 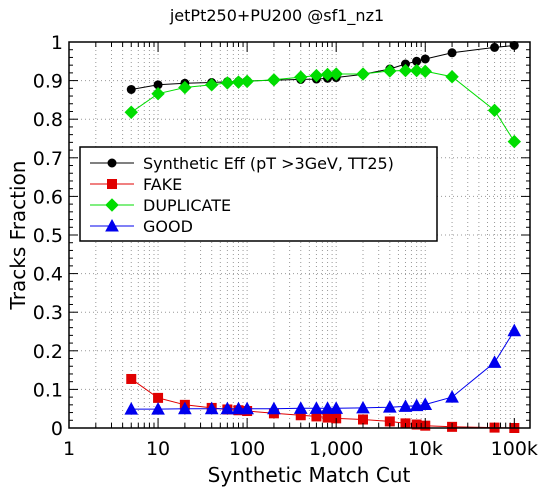 I want to click on legend-label: DUPLICATE, so click(x=187, y=205).